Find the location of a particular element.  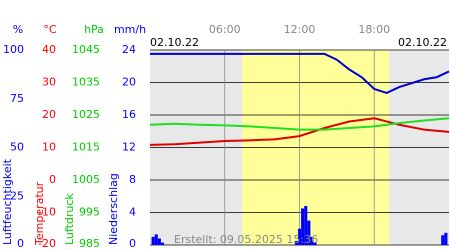

y-tick-label: 25 is located at coordinates (17, 195).